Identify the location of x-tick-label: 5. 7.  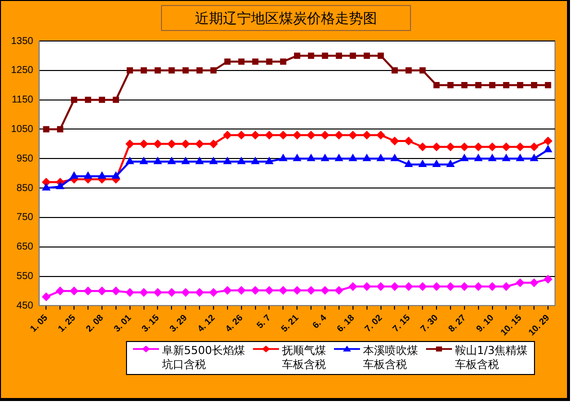
(263, 321).